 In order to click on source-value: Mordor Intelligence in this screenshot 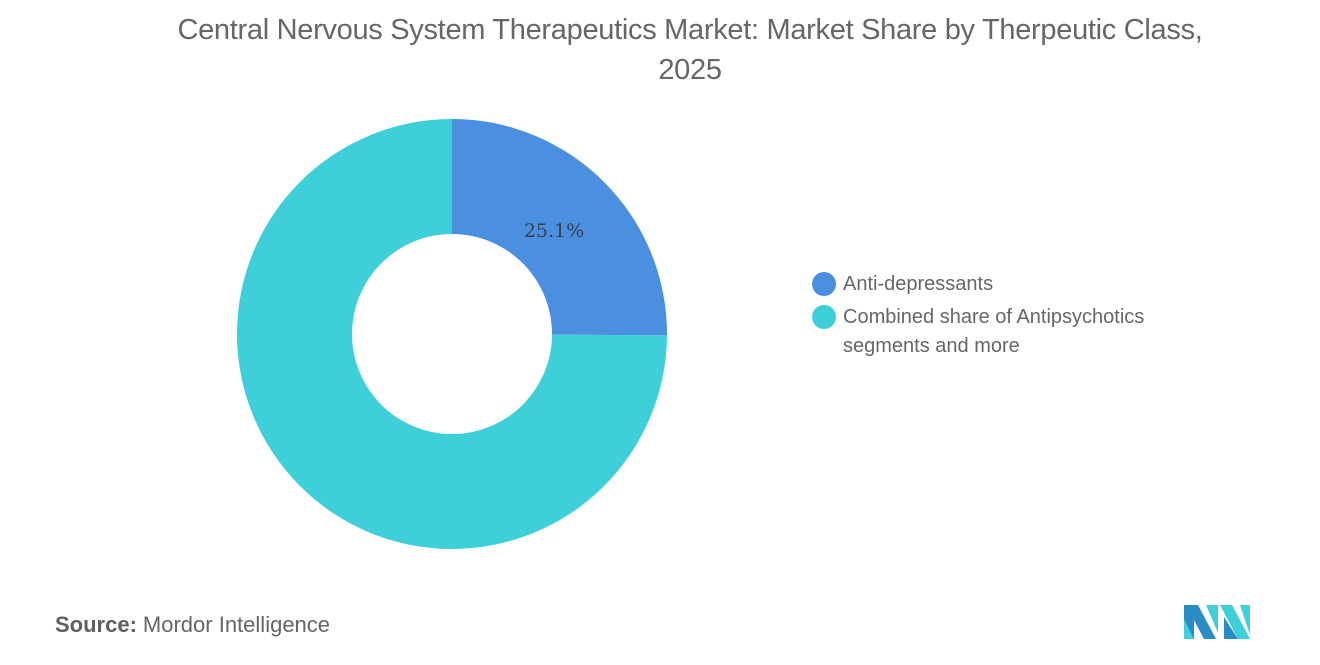, I will do `click(236, 624)`.